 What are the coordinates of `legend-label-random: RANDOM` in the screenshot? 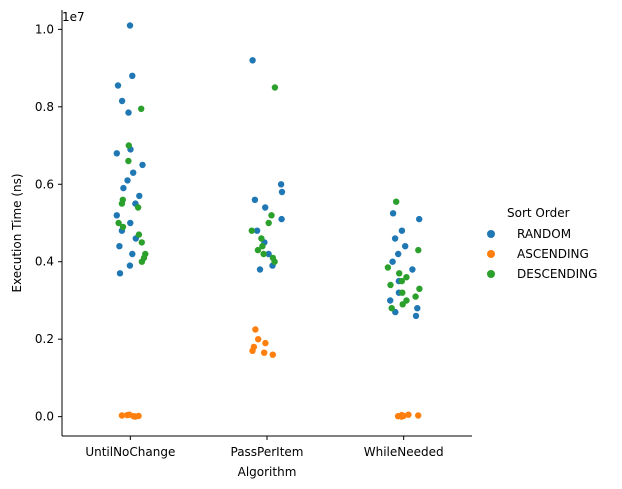 It's located at (544, 234).